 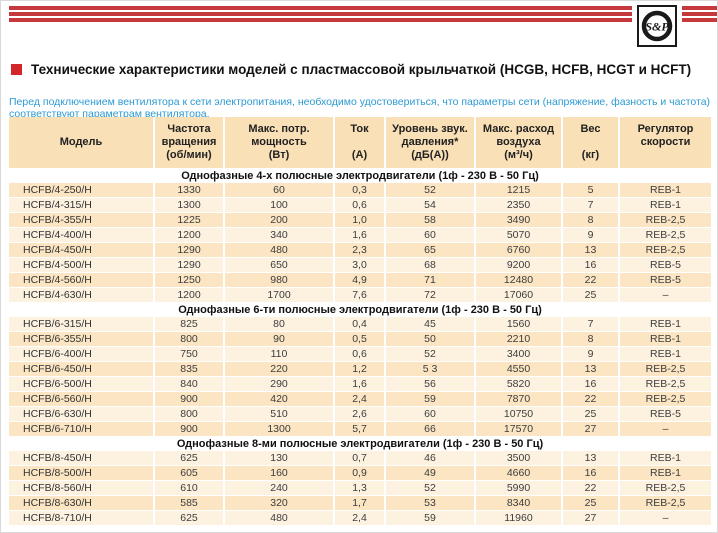 I want to click on value-cell: 0,4, so click(x=359, y=324).